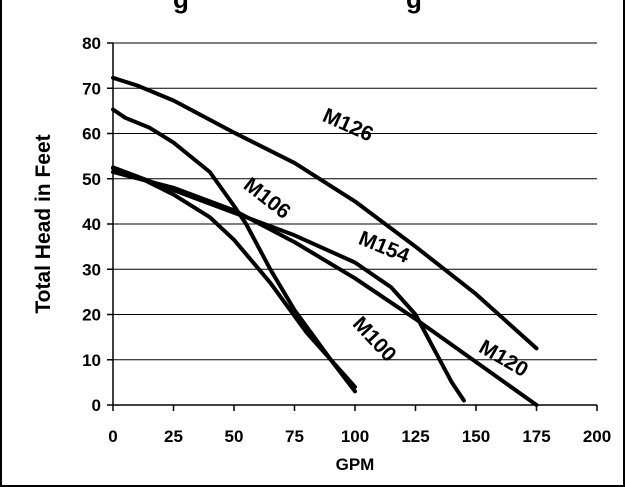 This screenshot has height=487, width=625. I want to click on series-label-m100: M100, so click(374, 339).